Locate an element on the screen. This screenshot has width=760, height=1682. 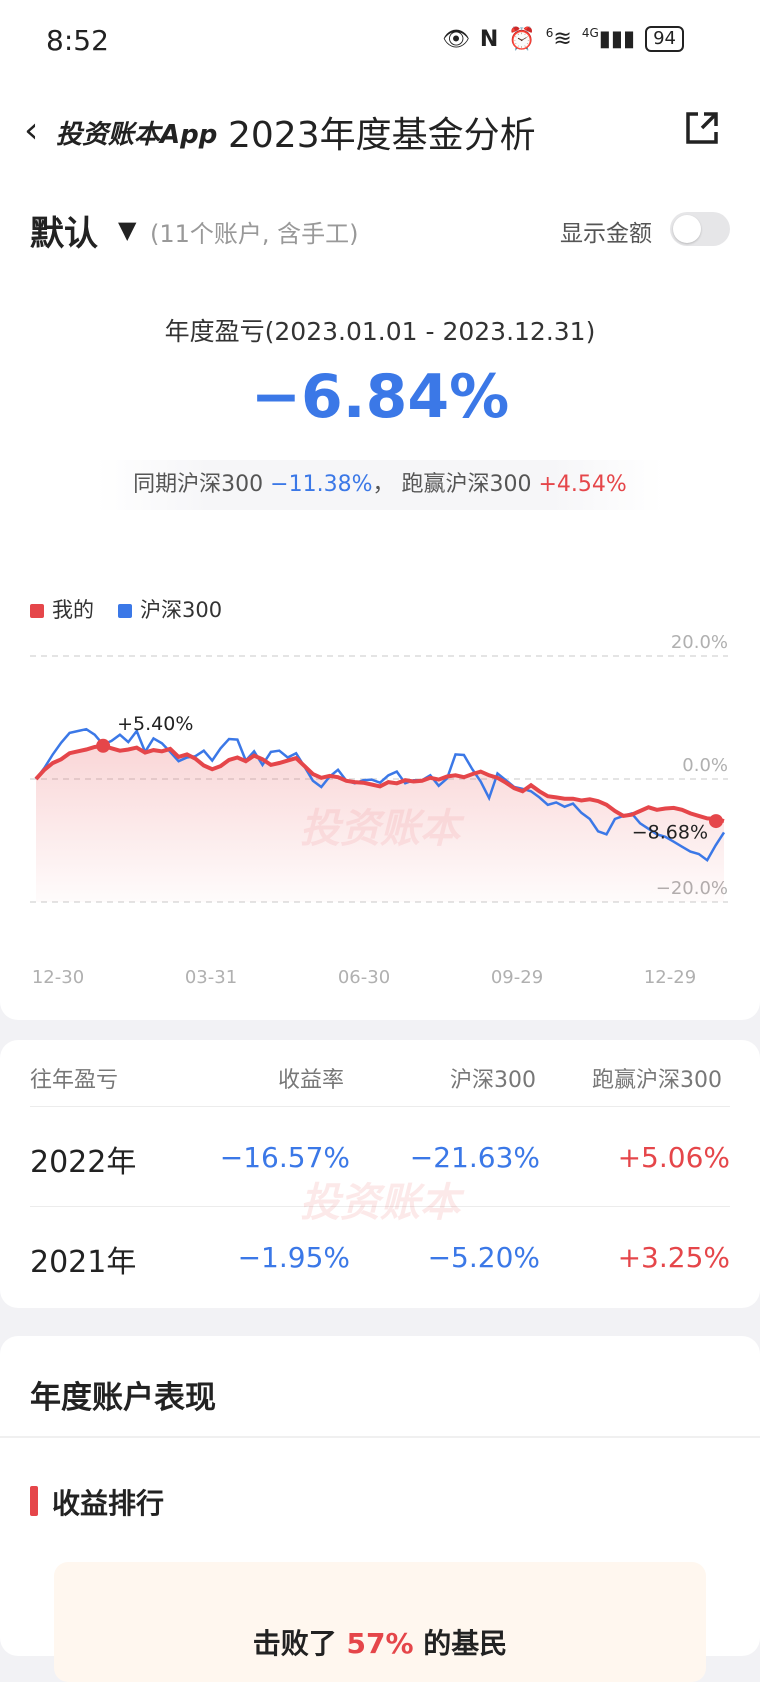
section-accent-bar is located at coordinates (34, 1501).